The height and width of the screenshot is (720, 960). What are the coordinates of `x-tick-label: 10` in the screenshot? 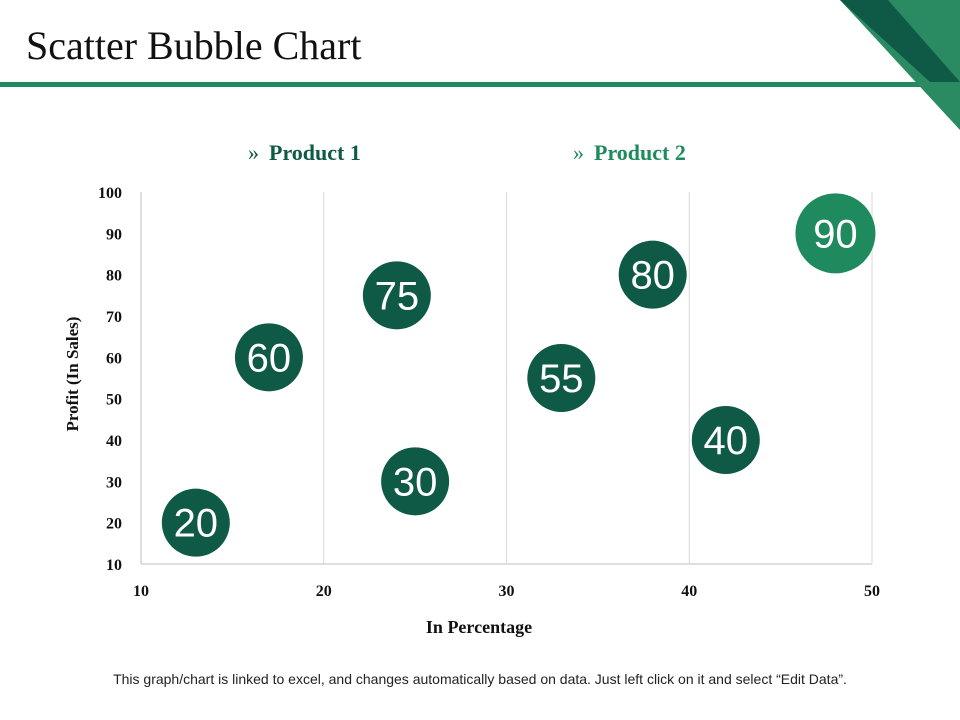 It's located at (141, 591).